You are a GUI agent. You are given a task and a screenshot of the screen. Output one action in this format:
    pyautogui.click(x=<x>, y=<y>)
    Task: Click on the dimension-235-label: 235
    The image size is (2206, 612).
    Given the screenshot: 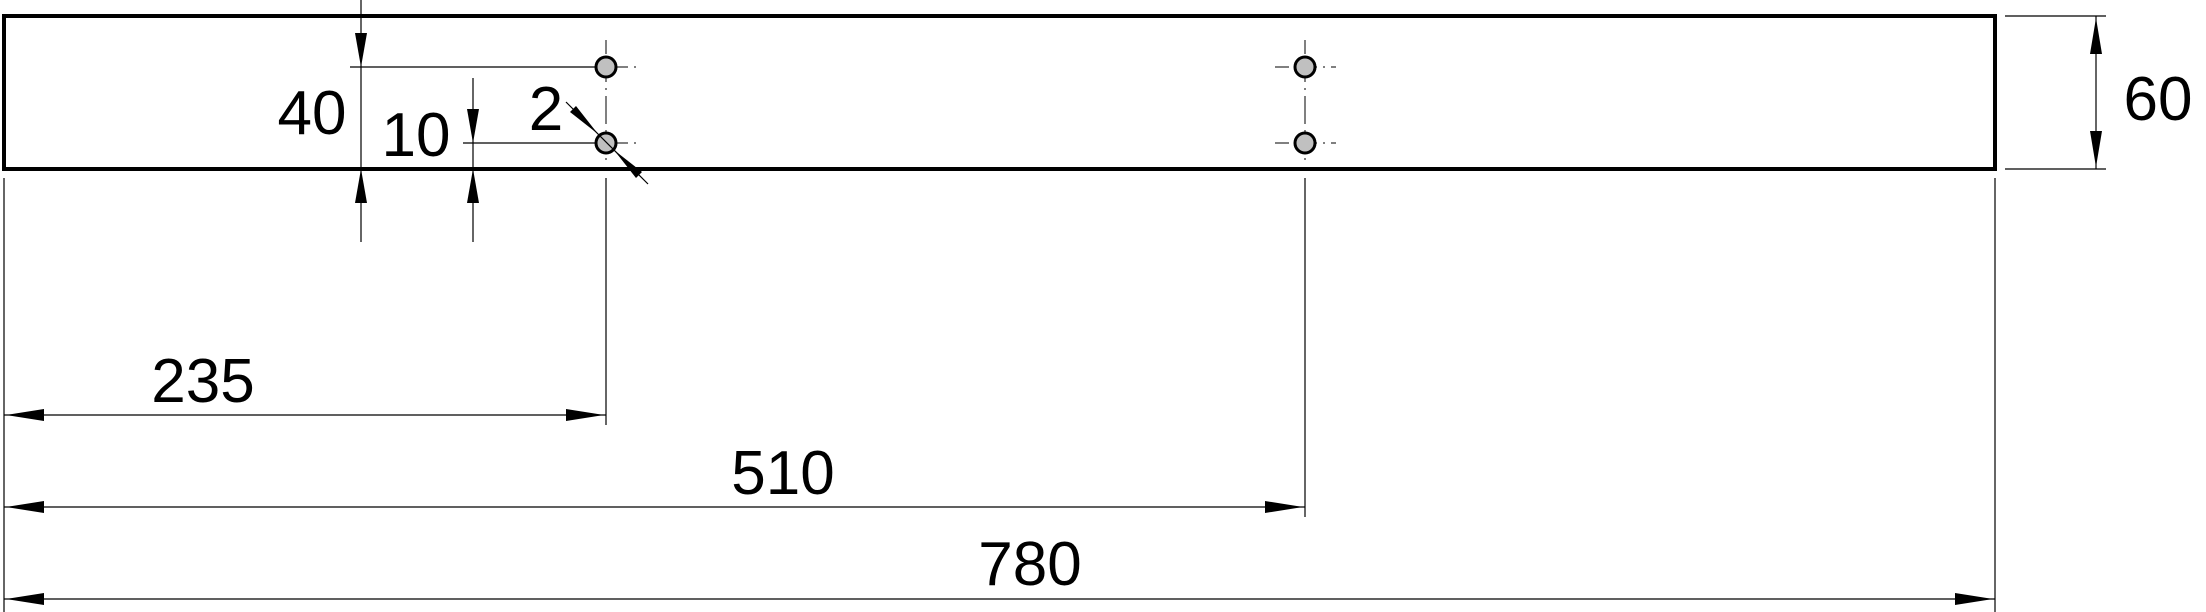 What is the action you would take?
    pyautogui.click(x=202, y=381)
    